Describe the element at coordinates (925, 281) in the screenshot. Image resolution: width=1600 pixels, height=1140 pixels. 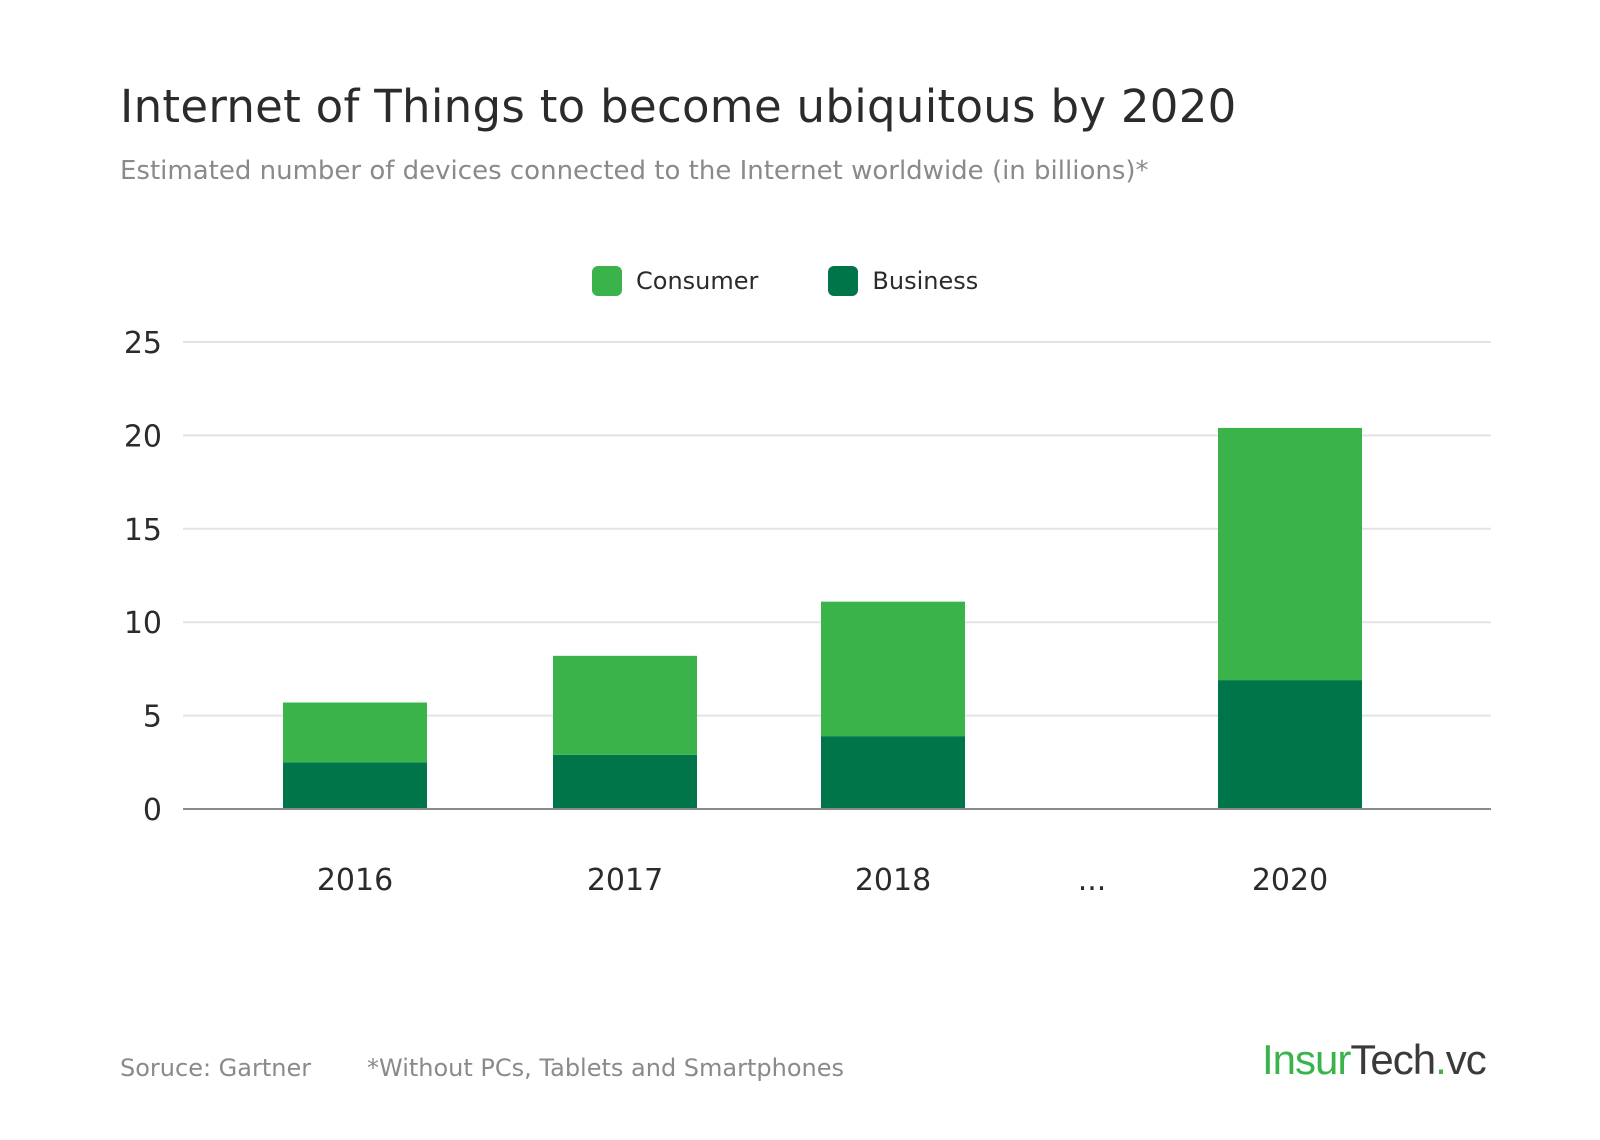
I see `legend-label-business: Business` at that location.